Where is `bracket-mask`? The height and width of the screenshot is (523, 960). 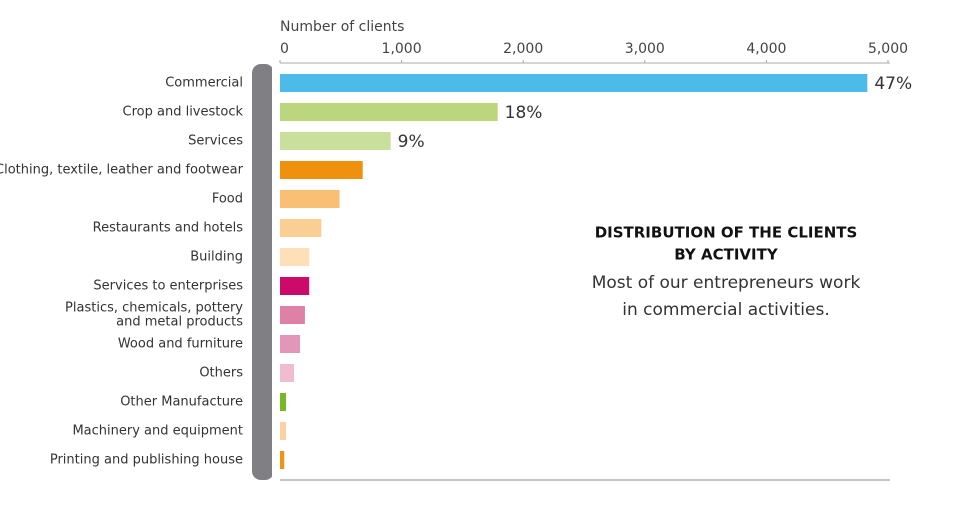
bracket-mask is located at coordinates (276, 272).